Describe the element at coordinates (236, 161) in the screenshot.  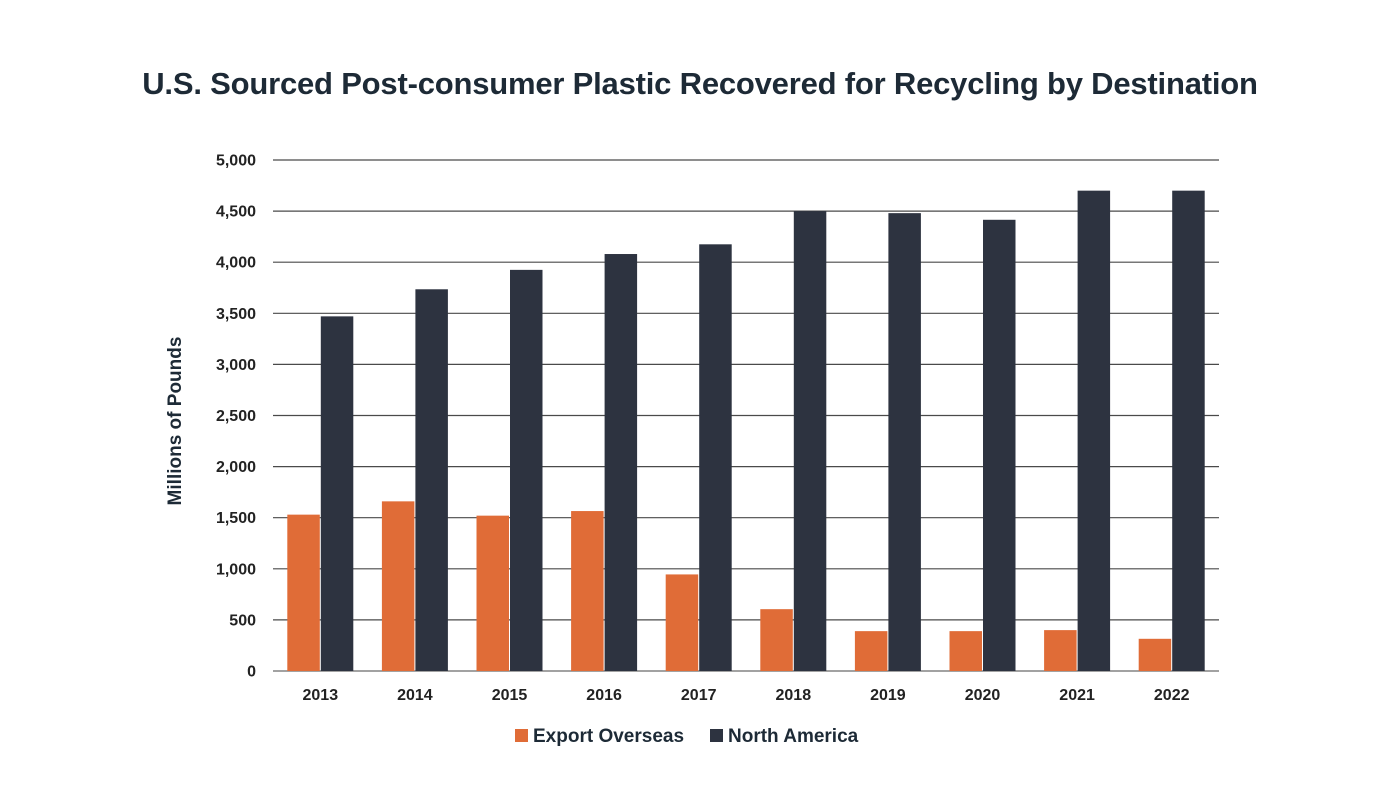
I see `y-tick-label: 5,000` at that location.